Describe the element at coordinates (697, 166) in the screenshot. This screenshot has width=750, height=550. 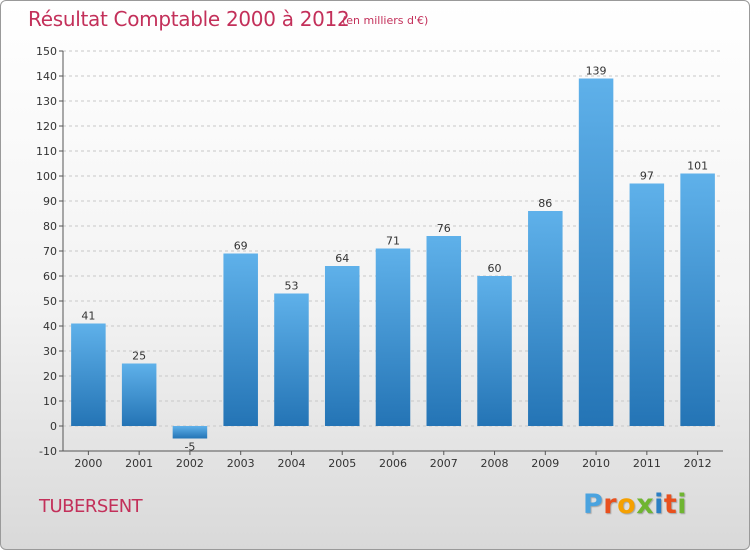
I see `bar-value-label: 101` at that location.